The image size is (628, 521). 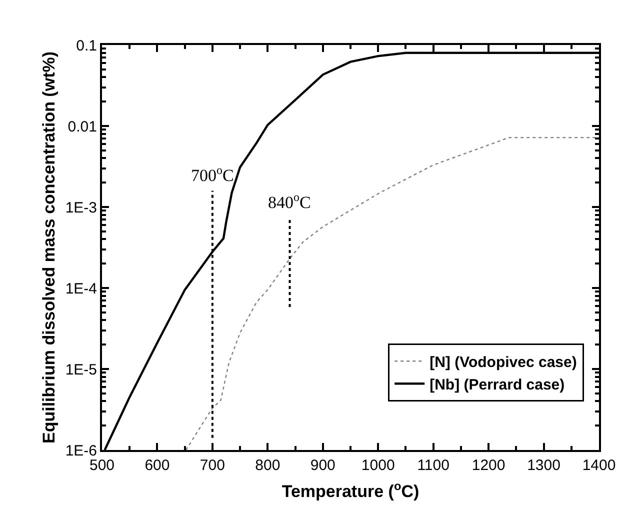 What do you see at coordinates (351, 489) in the screenshot?
I see `x-axis-title: Temperature ($^{o}$C)` at bounding box center [351, 489].